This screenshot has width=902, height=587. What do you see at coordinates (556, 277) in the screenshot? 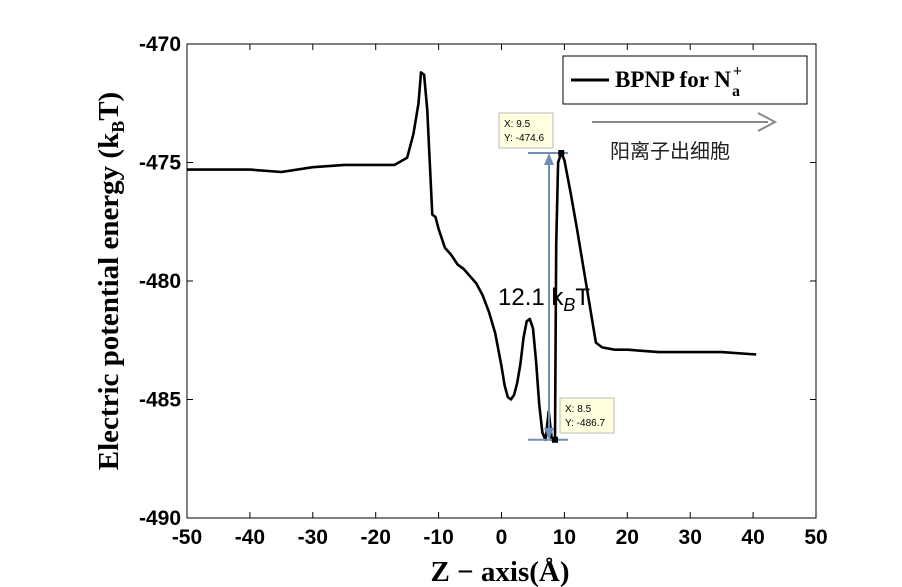
I see `annotations-layer: X: 9.5 Y: -474.6 X: 8.5 Y: -486.7` at bounding box center [556, 277].